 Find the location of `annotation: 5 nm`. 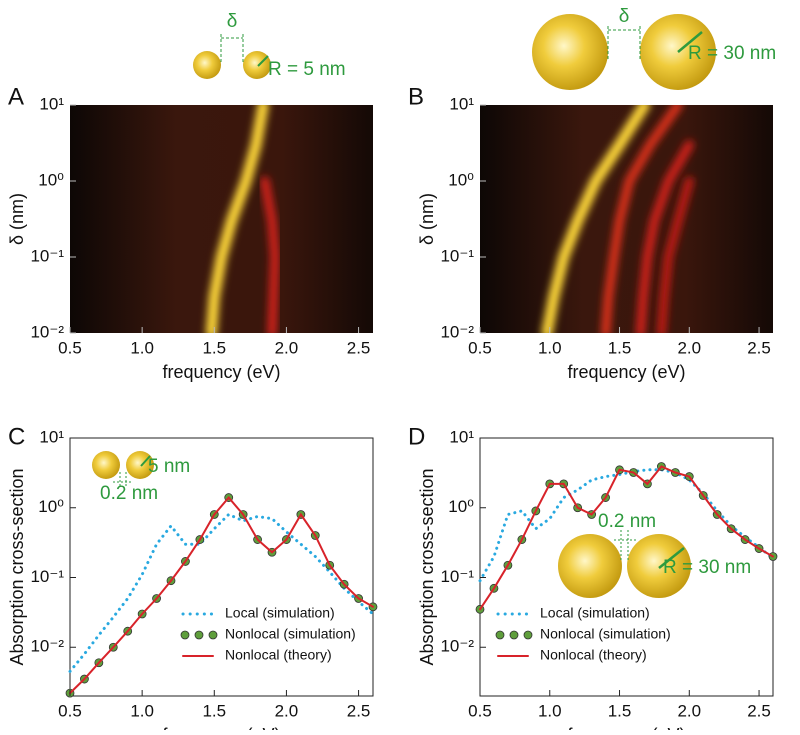

annotation: 5 nm is located at coordinates (169, 466).